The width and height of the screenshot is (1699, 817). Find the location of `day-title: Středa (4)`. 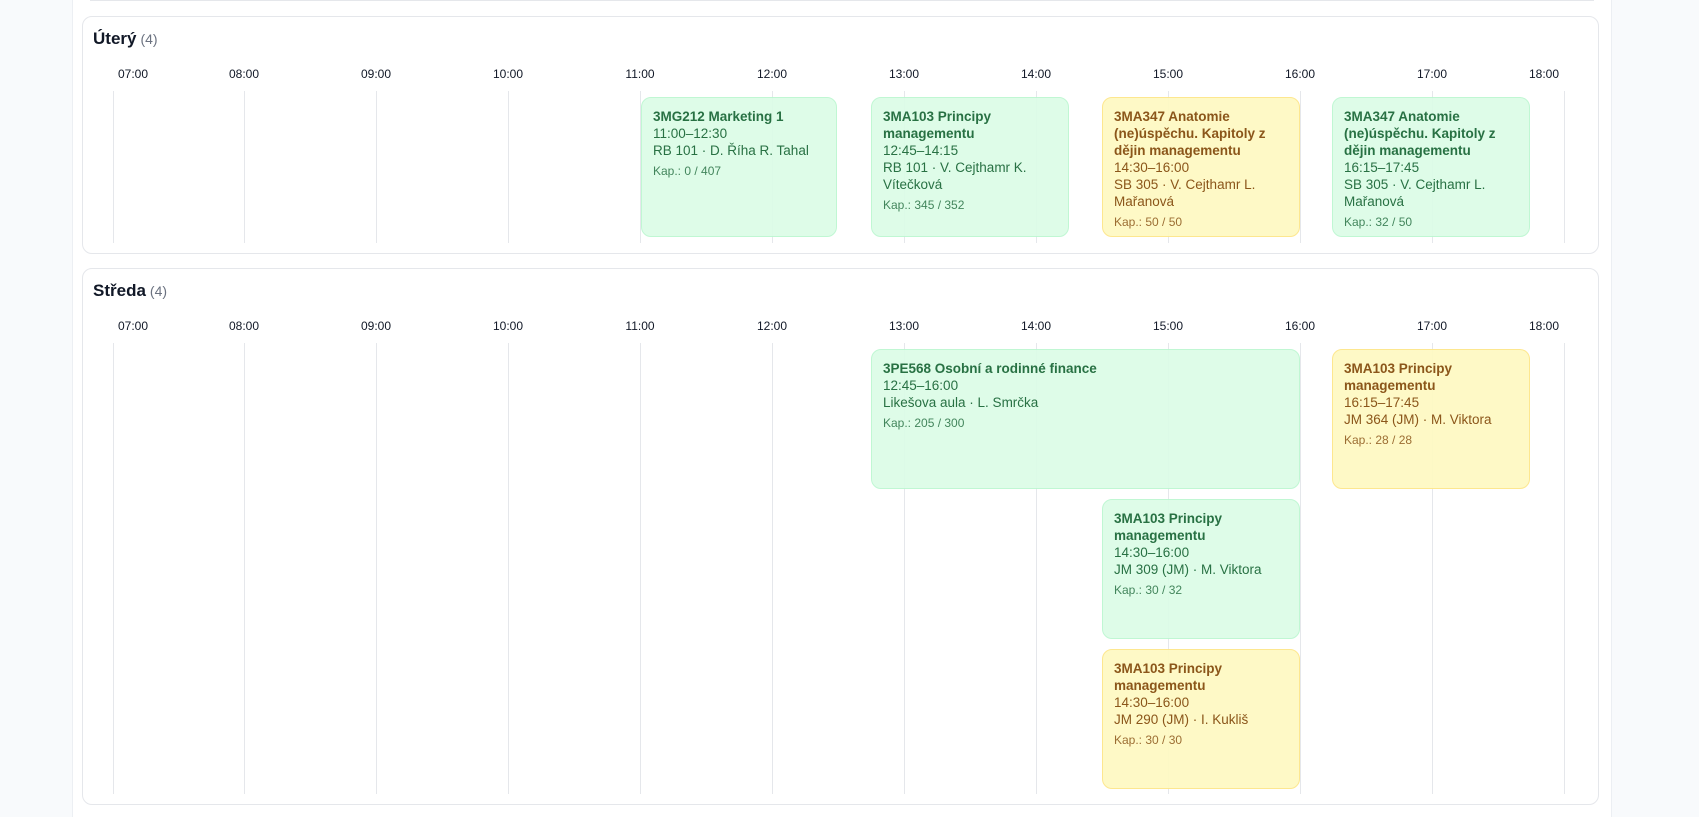

day-title: Středa (4) is located at coordinates (130, 291).